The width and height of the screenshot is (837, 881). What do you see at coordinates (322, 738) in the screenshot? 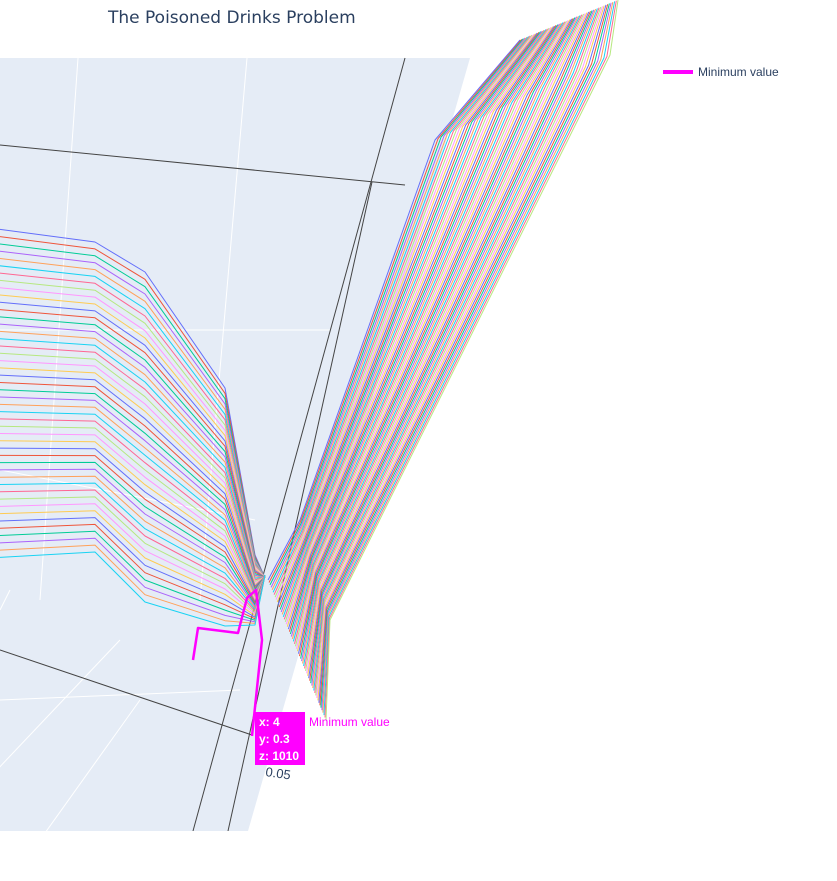
I see `hover-tooltip: x: 4 y: 0.3 z: 1010 Minimum value` at bounding box center [322, 738].